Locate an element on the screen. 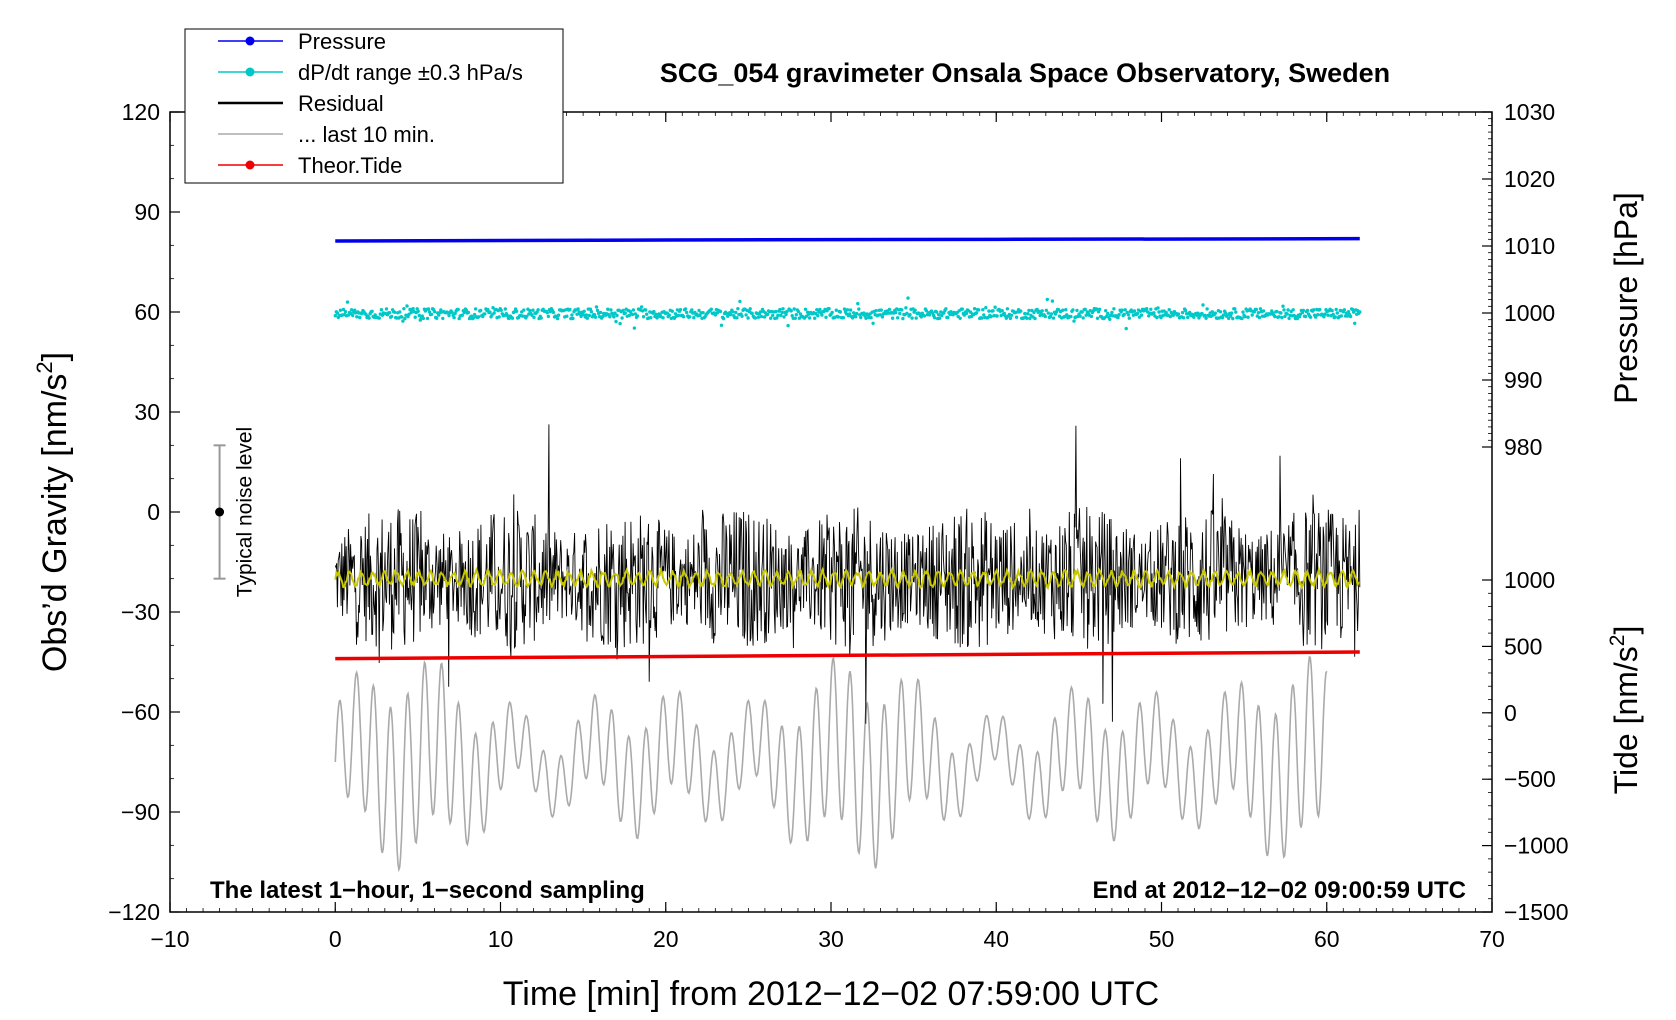 This screenshot has height=1020, width=1676. x-tick-label: −10 is located at coordinates (169, 939).